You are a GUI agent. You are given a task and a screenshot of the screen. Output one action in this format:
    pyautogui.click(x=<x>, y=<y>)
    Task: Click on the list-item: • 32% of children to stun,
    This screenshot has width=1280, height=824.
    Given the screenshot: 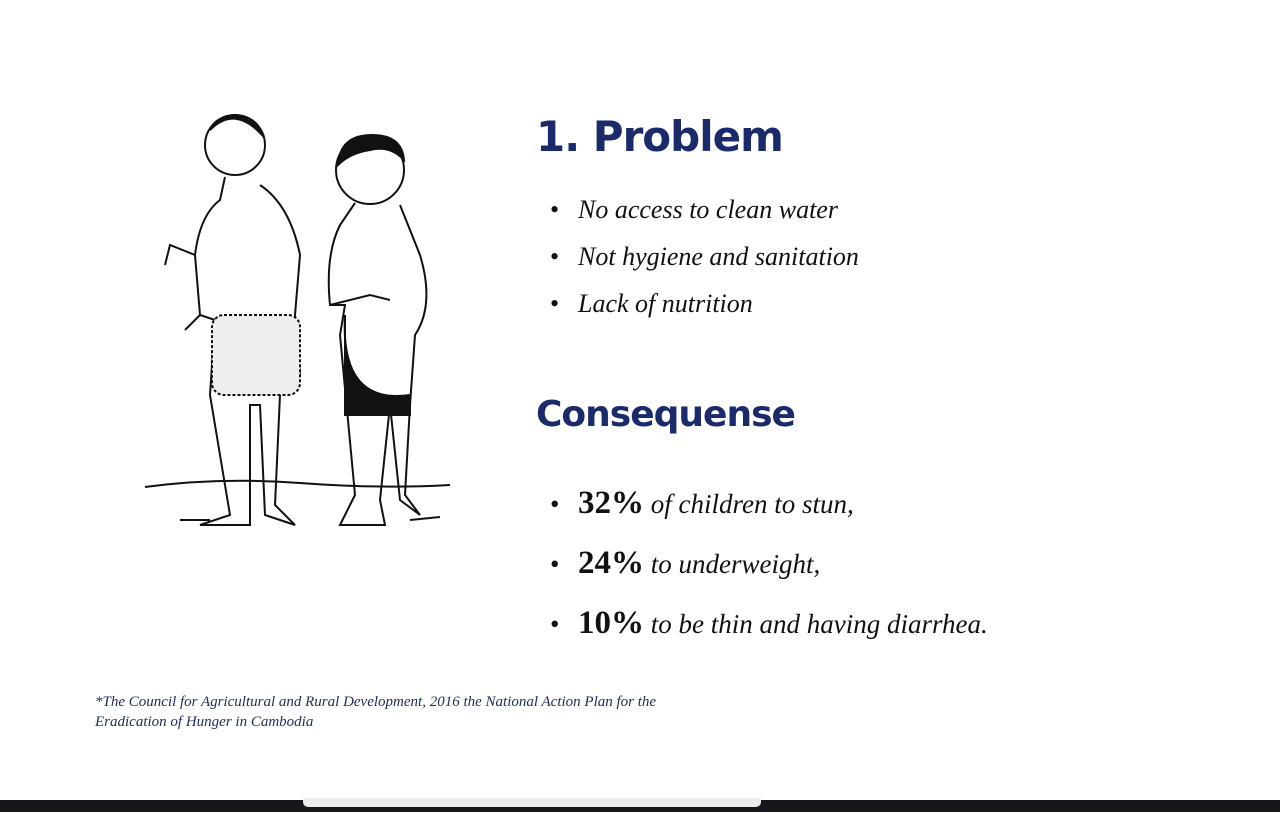 What is the action you would take?
    pyautogui.click(x=702, y=503)
    